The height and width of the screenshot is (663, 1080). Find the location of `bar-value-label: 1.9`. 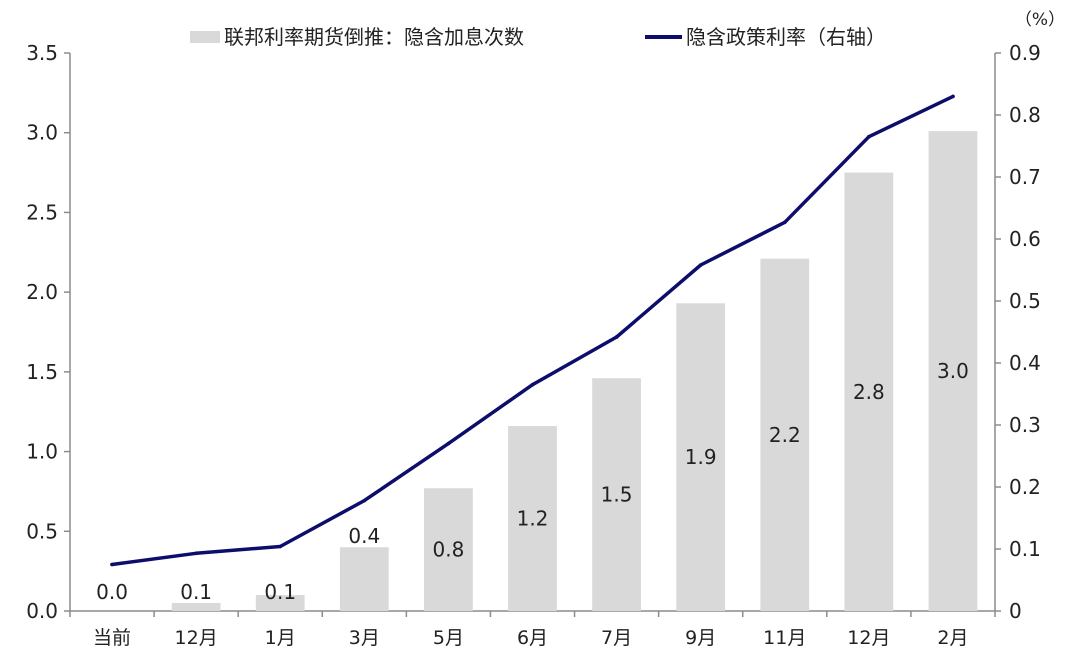

bar-value-label: 1.9 is located at coordinates (701, 457).